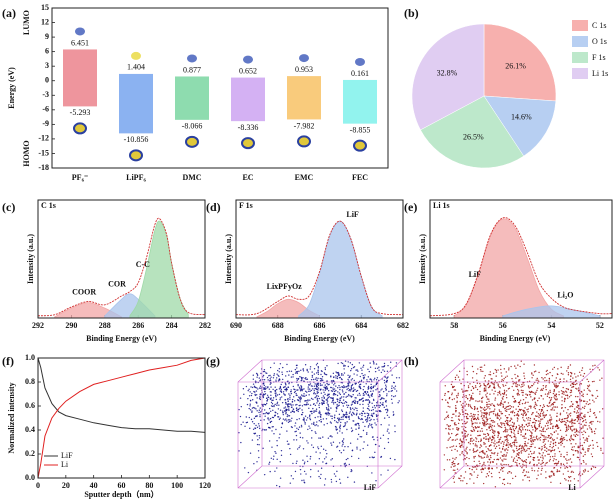 This screenshot has height=500, width=614. What do you see at coordinates (45, 123) in the screenshot?
I see `y-tick-label: -9` at bounding box center [45, 123].